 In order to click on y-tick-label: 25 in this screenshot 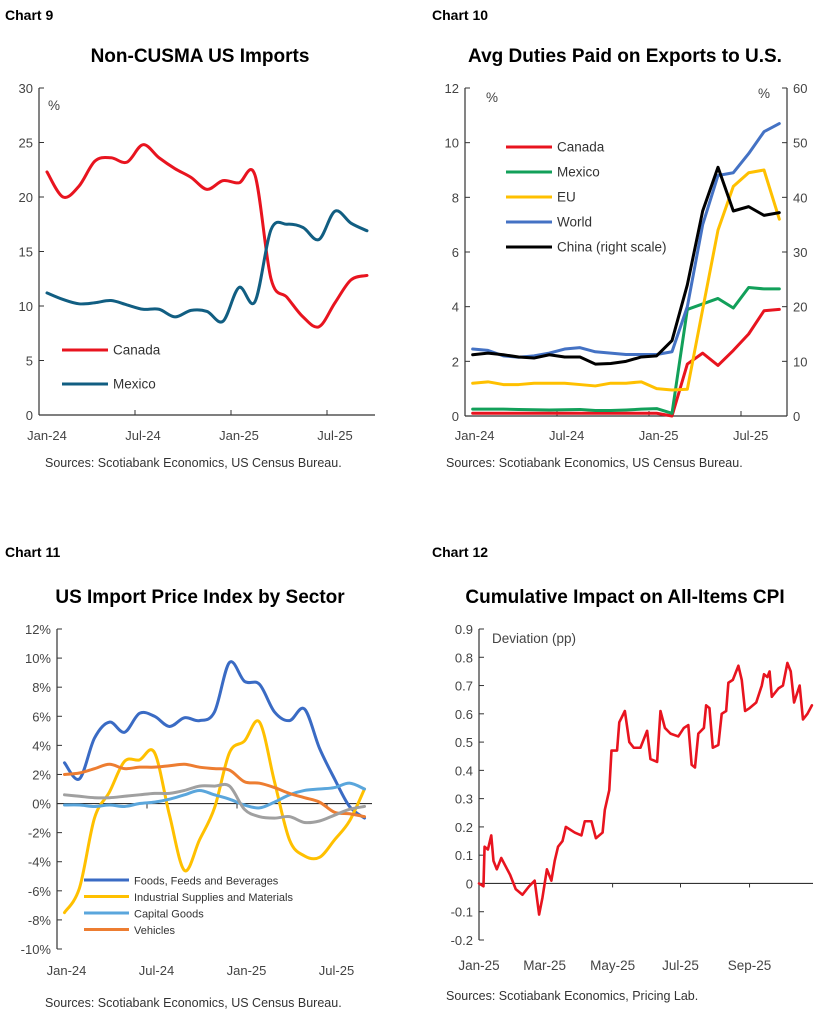, I will do `click(26, 143)`.